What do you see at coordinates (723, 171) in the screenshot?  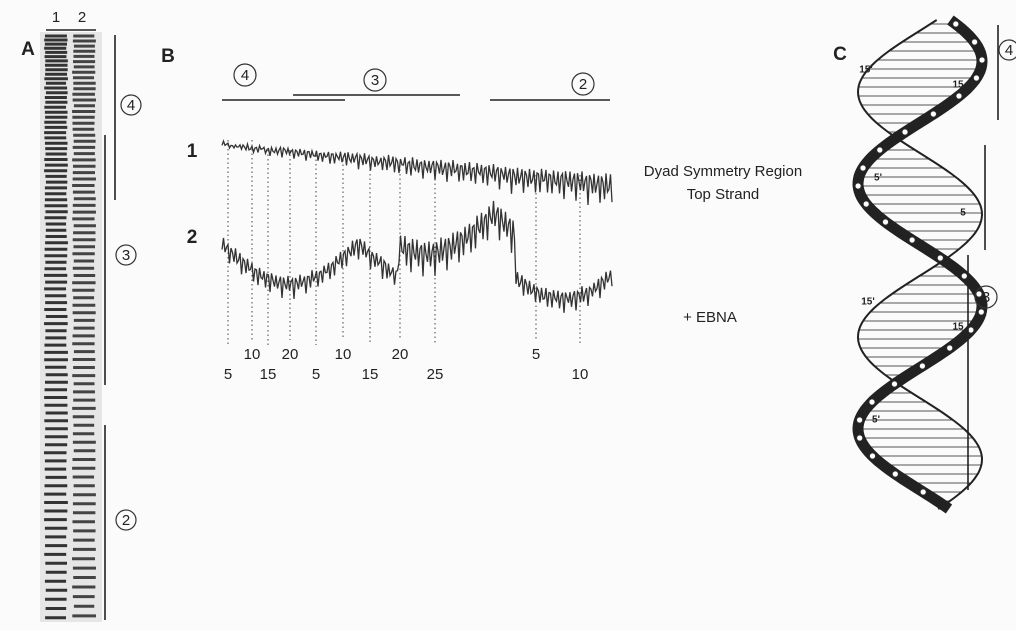 I see `trace-caption: Dyad Symmetry Region` at bounding box center [723, 171].